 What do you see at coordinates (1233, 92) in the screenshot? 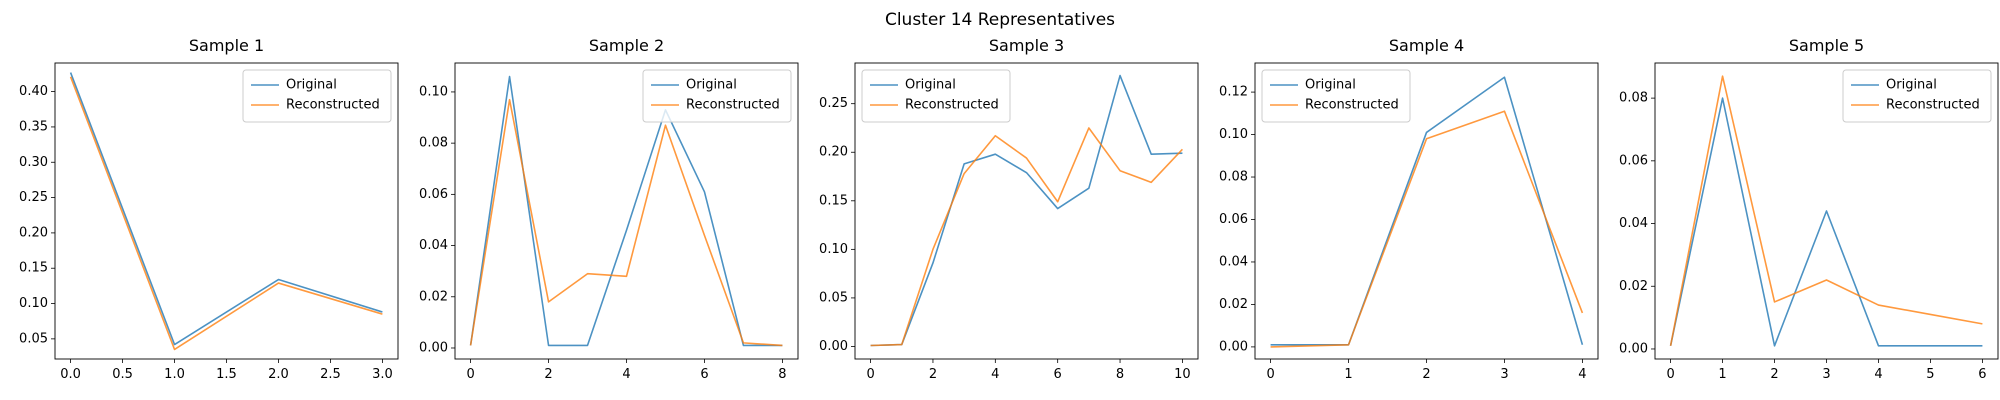
I see `y-tick-label: 0.12` at bounding box center [1233, 92].